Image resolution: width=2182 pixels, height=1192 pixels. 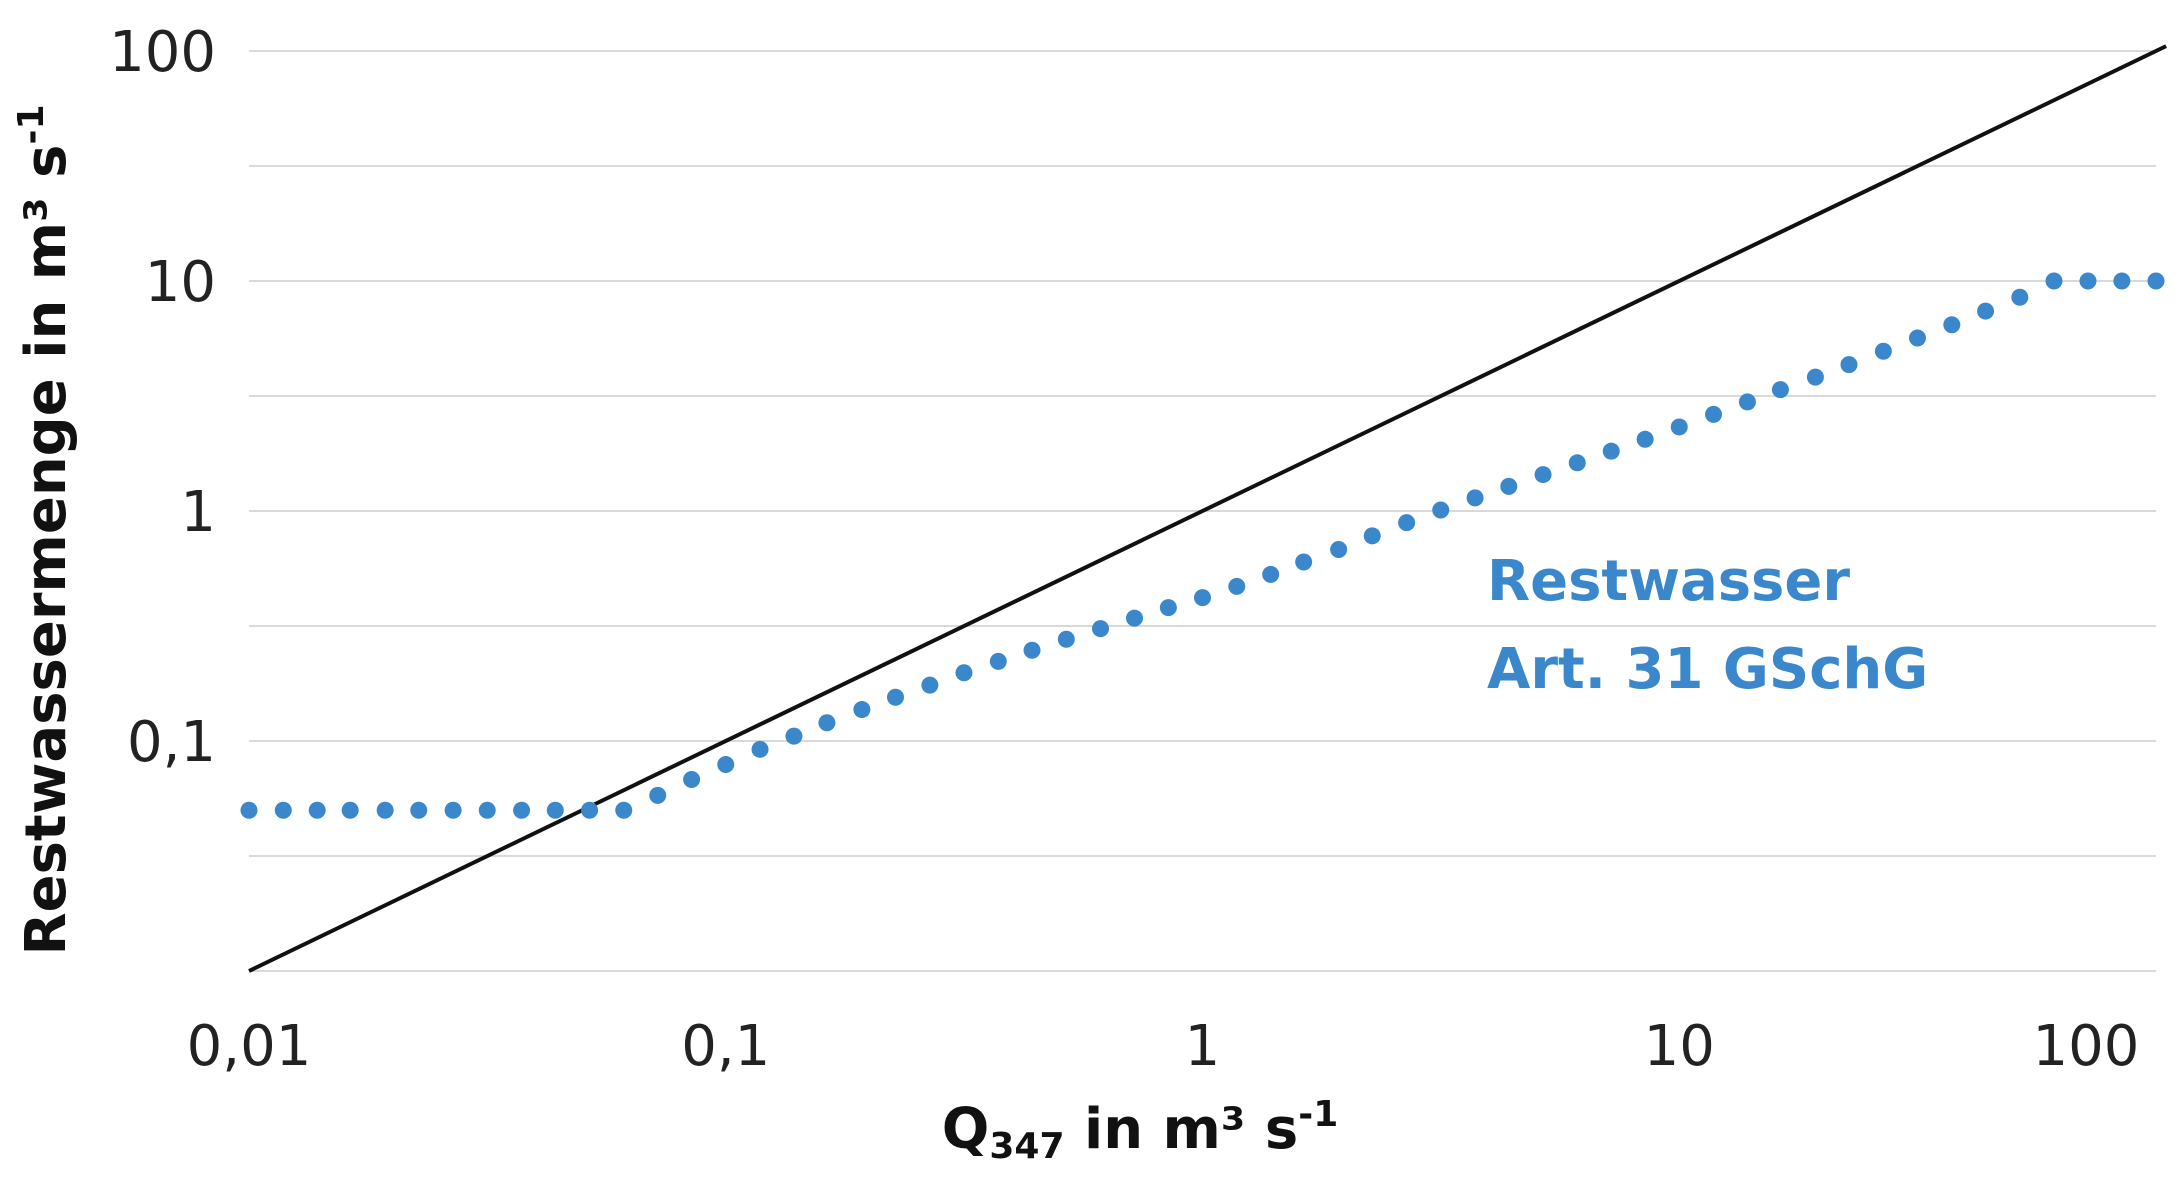 What do you see at coordinates (1182, 1129) in the screenshot?
I see `x-axis-title-rest: in m³ s` at bounding box center [1182, 1129].